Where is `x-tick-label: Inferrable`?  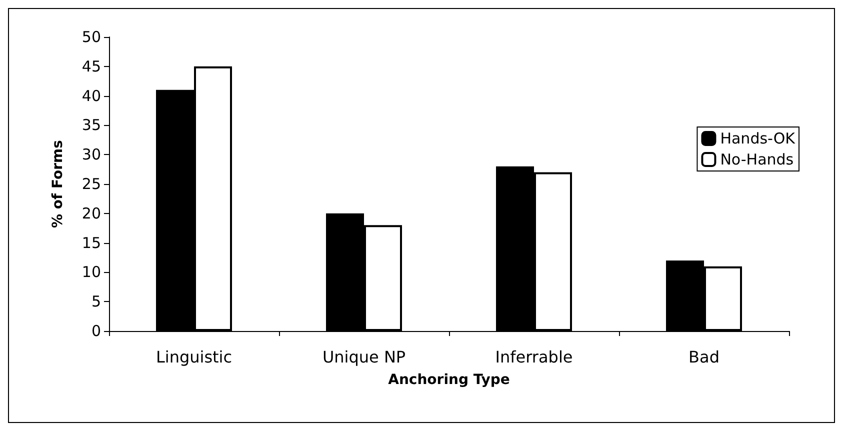 x-tick-label: Inferrable is located at coordinates (534, 357).